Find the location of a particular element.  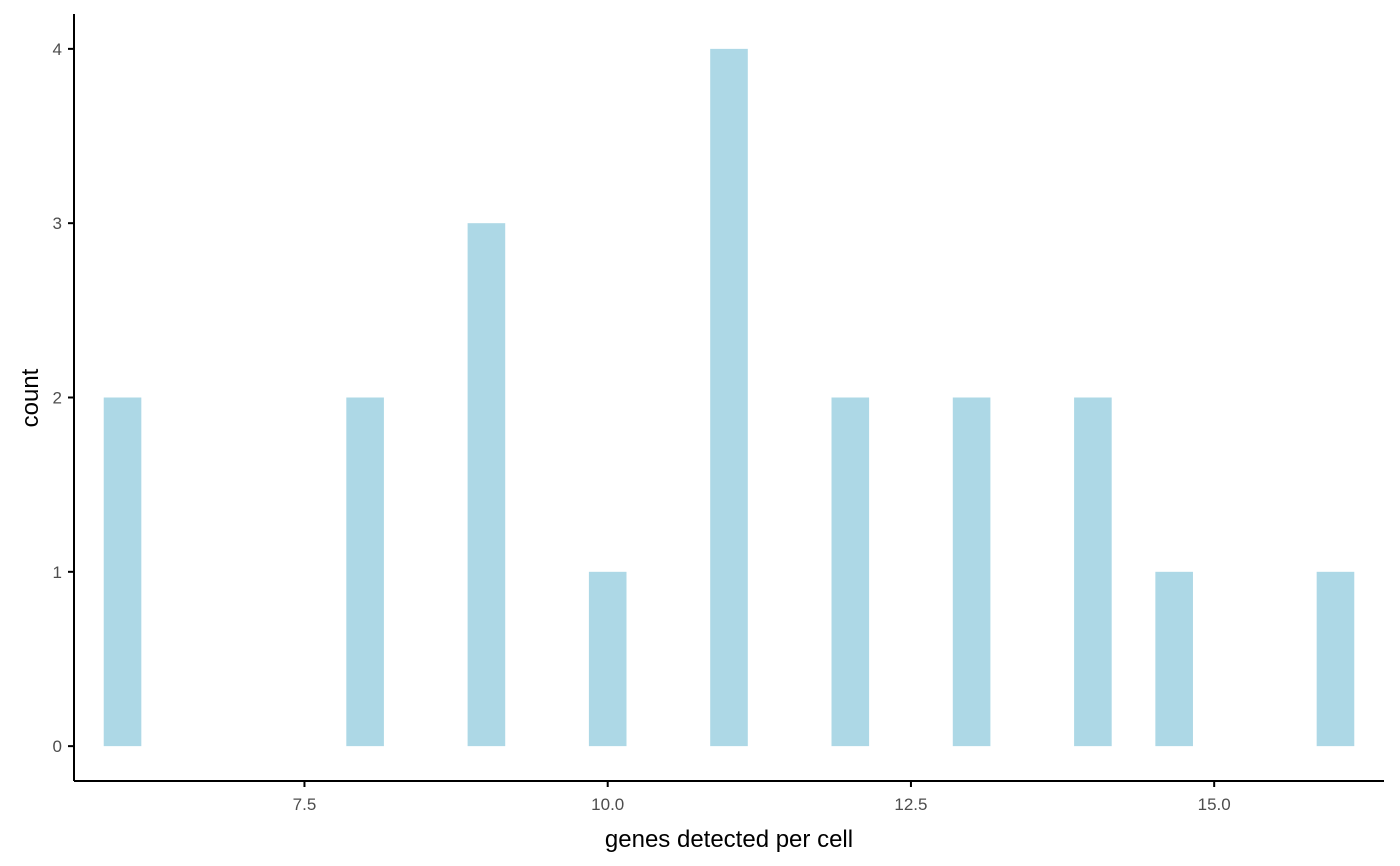

x-tick-label: 15.0 is located at coordinates (1214, 804).